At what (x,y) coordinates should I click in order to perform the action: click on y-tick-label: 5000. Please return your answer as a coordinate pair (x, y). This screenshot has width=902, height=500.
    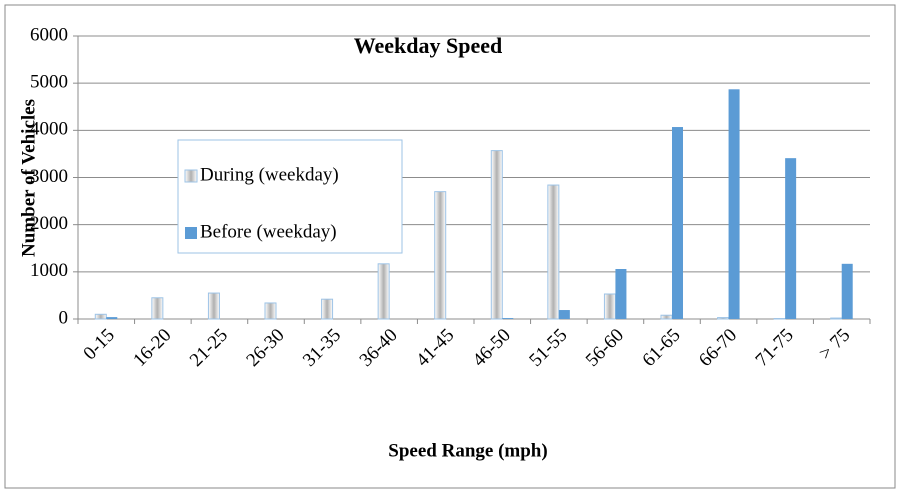
    Looking at the image, I should click on (49, 82).